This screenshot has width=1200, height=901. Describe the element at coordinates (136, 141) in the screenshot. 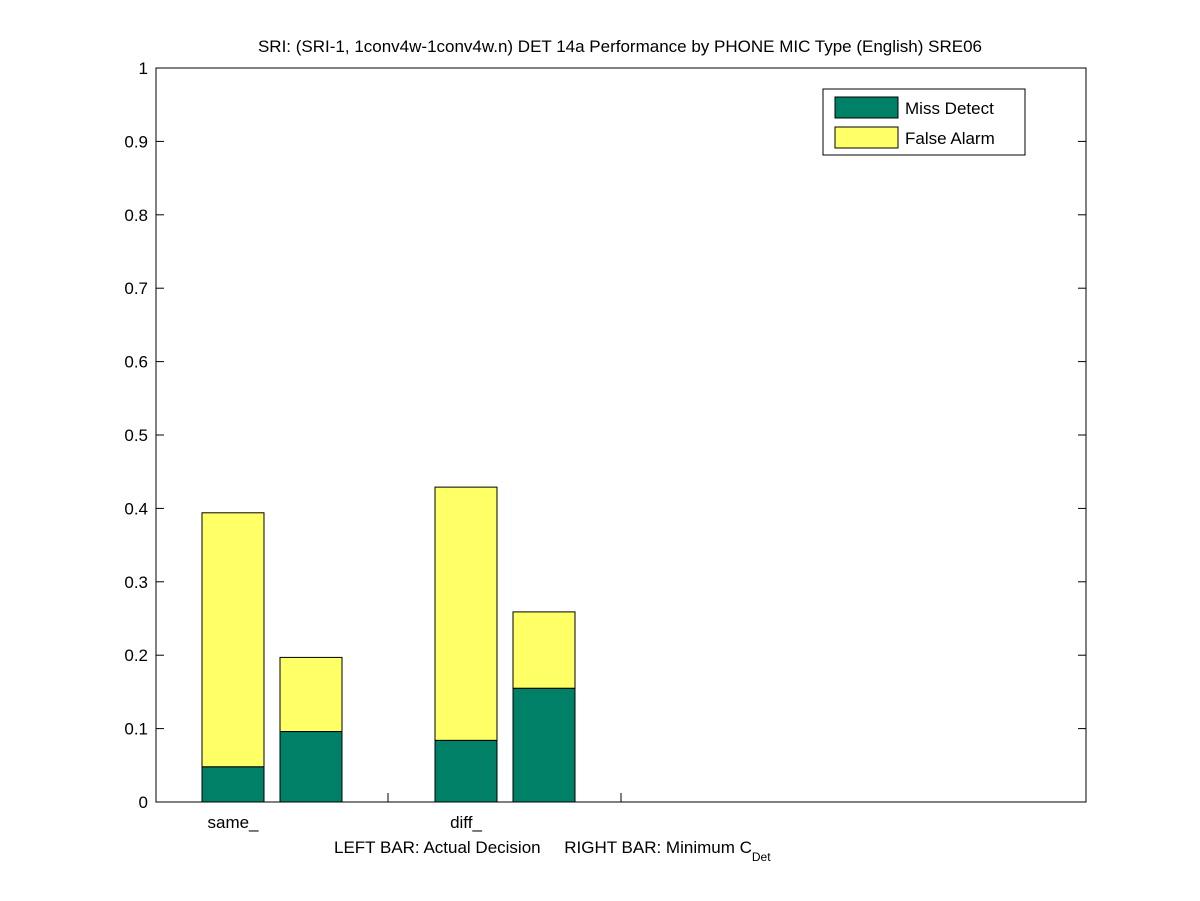

I see `y-tick-label: 0.9` at that location.